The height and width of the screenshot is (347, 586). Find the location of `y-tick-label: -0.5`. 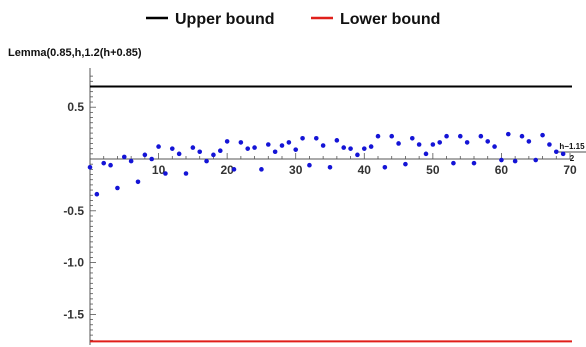

y-tick-label: -0.5 is located at coordinates (73, 211).